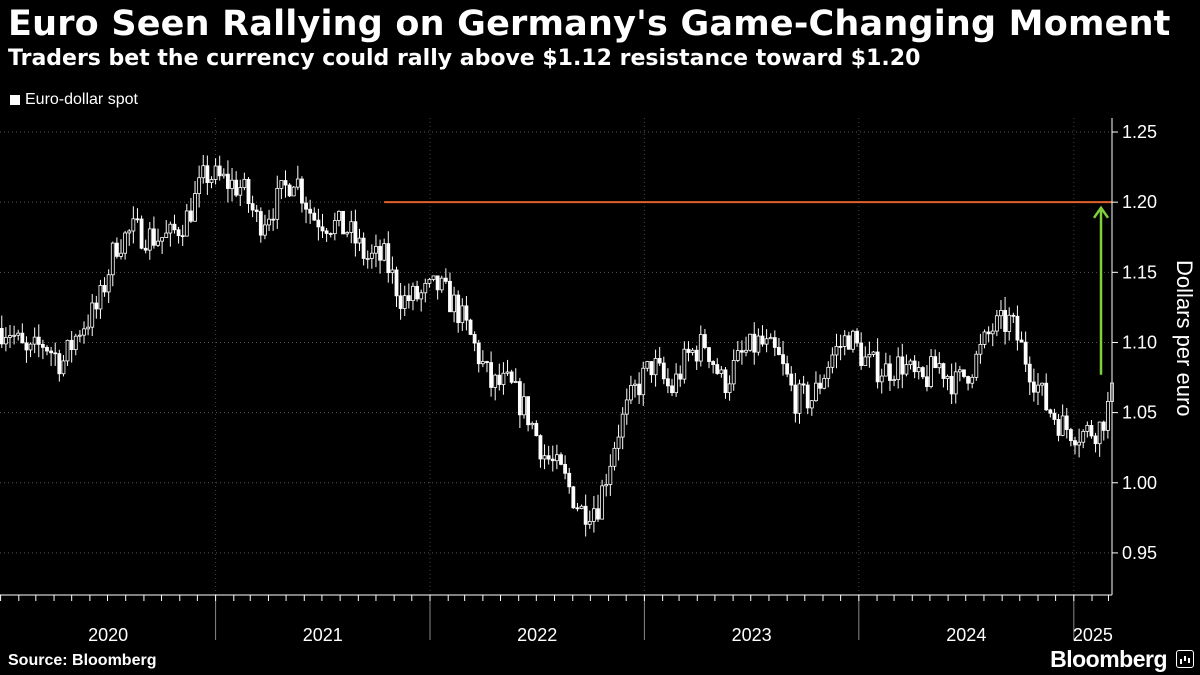 The width and height of the screenshot is (1200, 675). Describe the element at coordinates (1184, 338) in the screenshot. I see `y-axis-label: Dollars per euro` at that location.